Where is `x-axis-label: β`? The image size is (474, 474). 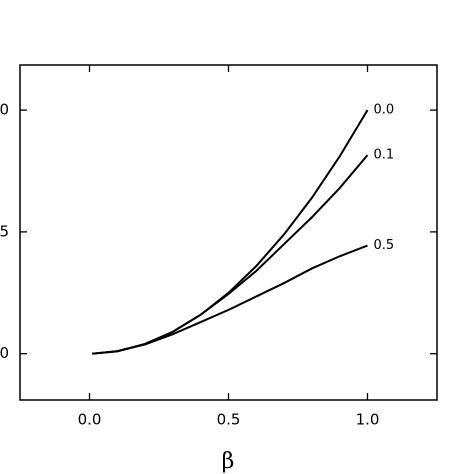 x-axis-label: β is located at coordinates (228, 461).